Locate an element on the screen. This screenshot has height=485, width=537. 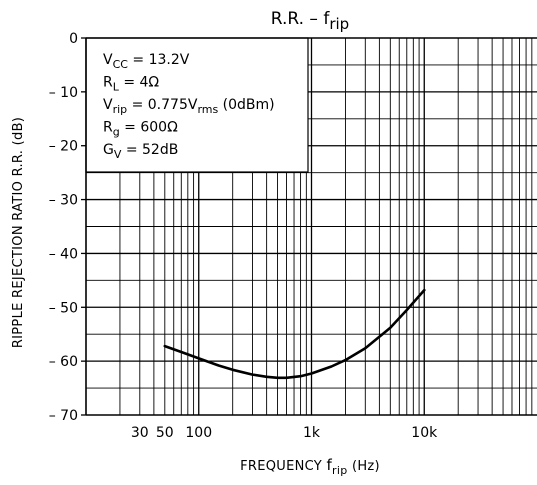
conditions-box-frame is located at coordinates (197, 105).